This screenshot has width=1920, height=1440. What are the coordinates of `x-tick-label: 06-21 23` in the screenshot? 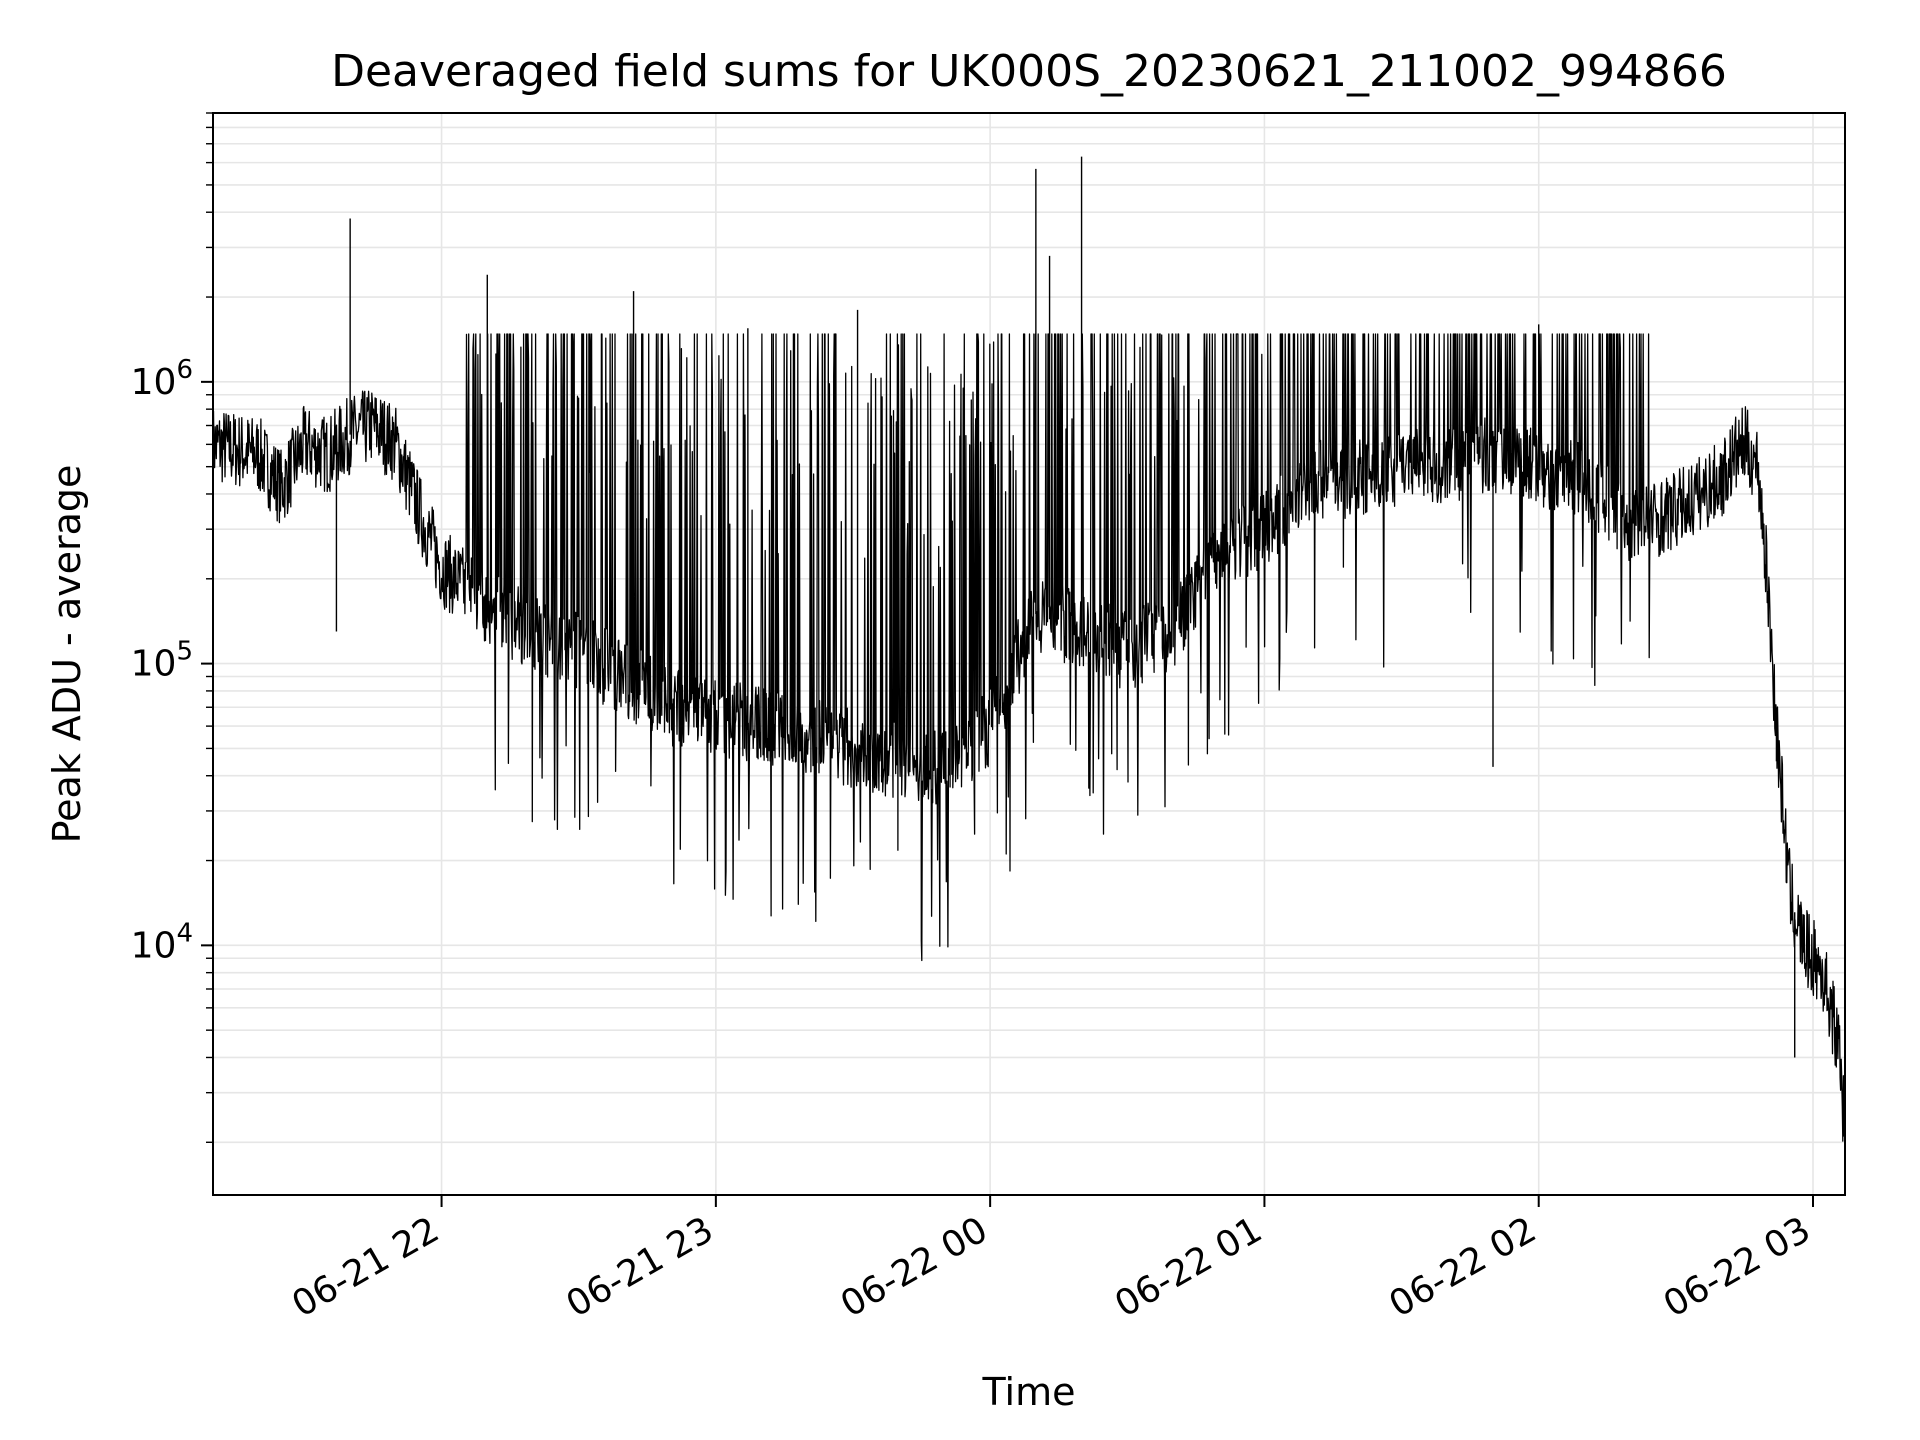 It's located at (640, 1267).